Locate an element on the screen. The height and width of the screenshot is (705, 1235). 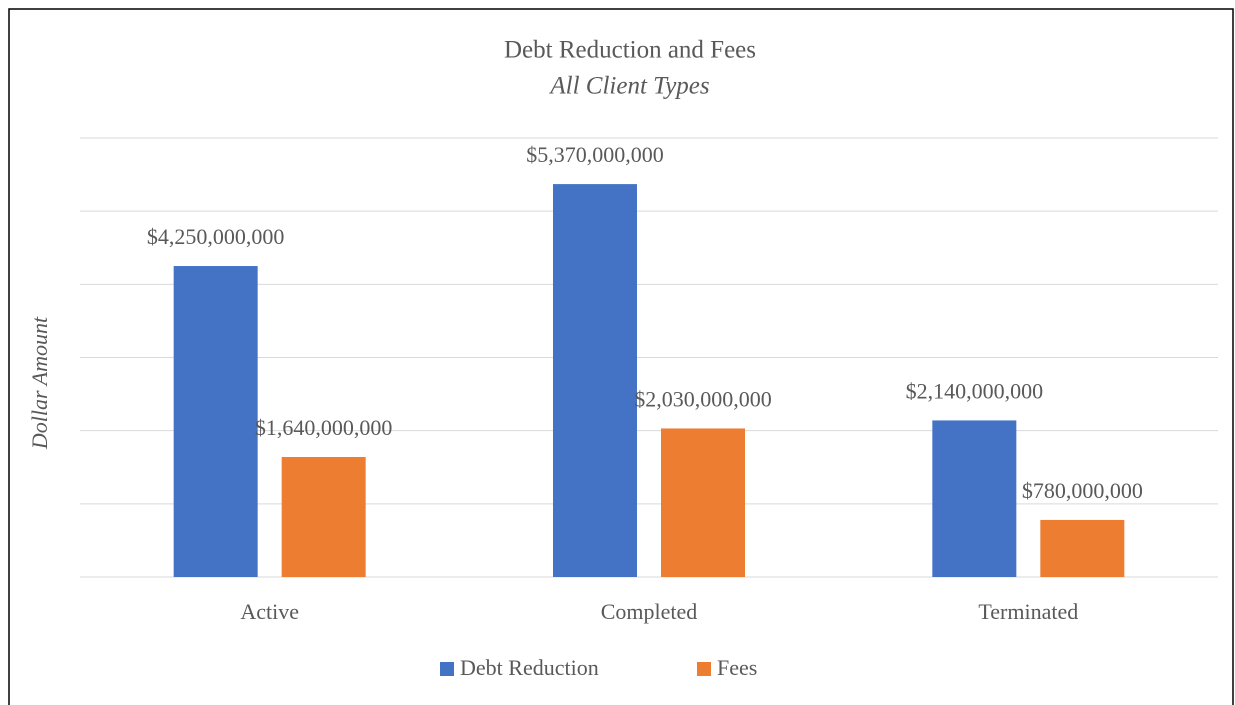
x-tick-label: Active is located at coordinates (269, 611).